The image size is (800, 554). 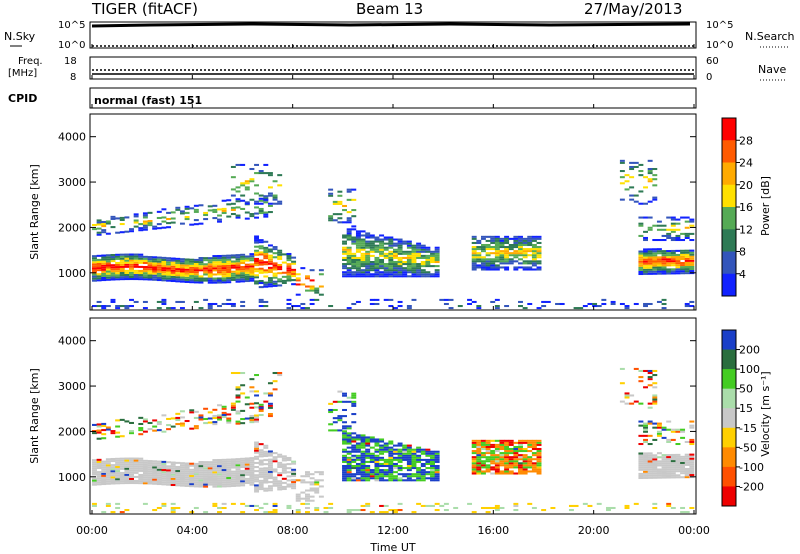 What do you see at coordinates (72, 341) in the screenshot?
I see `ytick-label: 4000` at bounding box center [72, 341].